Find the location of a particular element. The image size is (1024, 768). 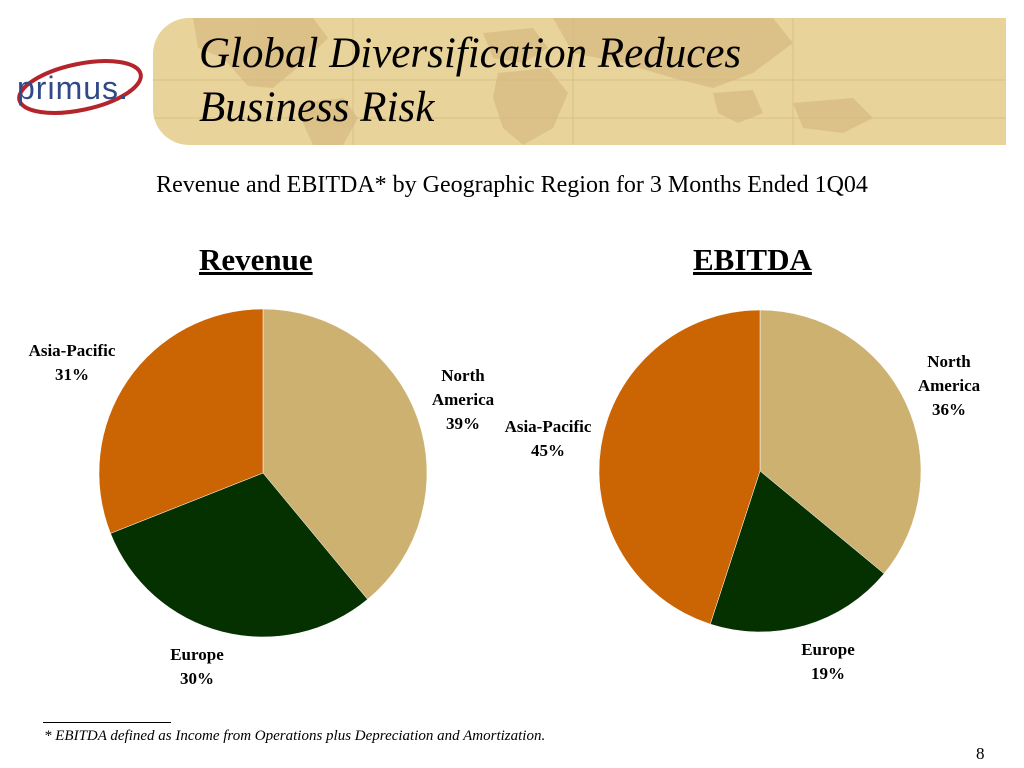

page-title-line-2: Business Risk is located at coordinates (317, 107).